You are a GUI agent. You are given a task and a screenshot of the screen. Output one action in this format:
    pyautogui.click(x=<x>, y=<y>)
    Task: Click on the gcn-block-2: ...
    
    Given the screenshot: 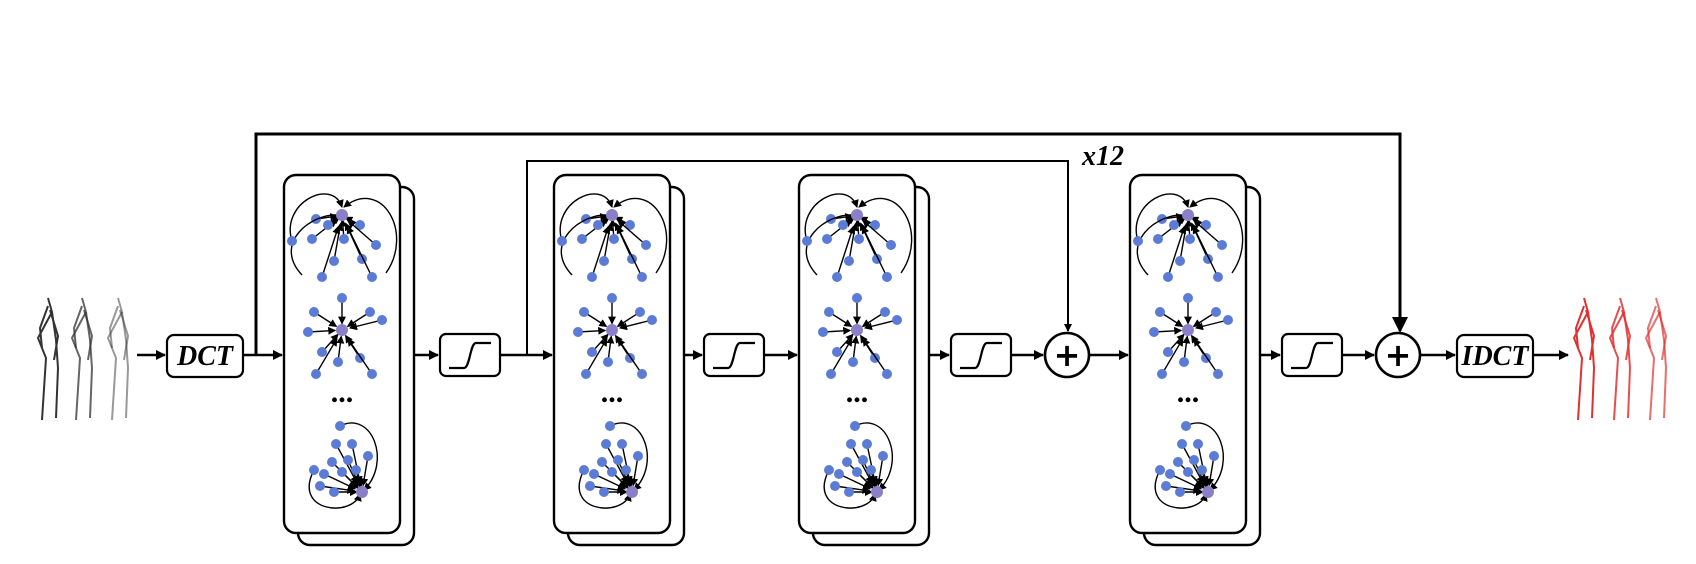 What is the action you would take?
    pyautogui.click(x=619, y=360)
    